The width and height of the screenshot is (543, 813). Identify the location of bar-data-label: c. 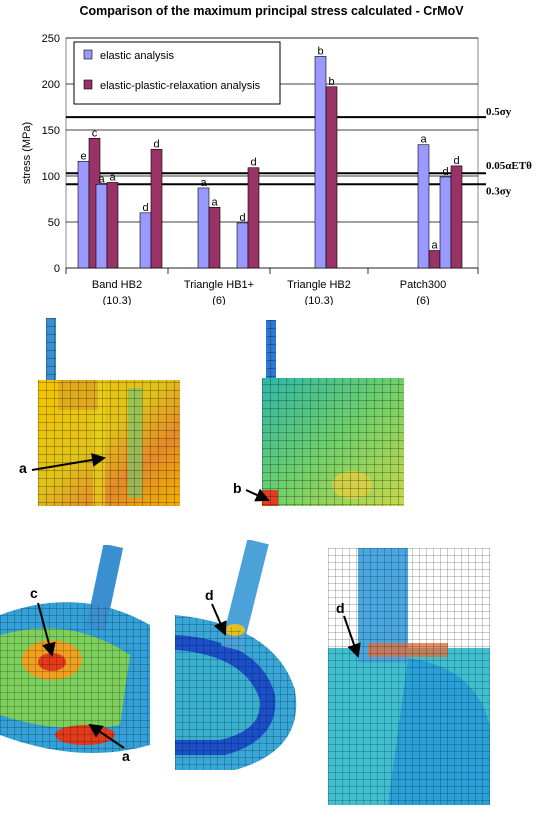
(95, 133).